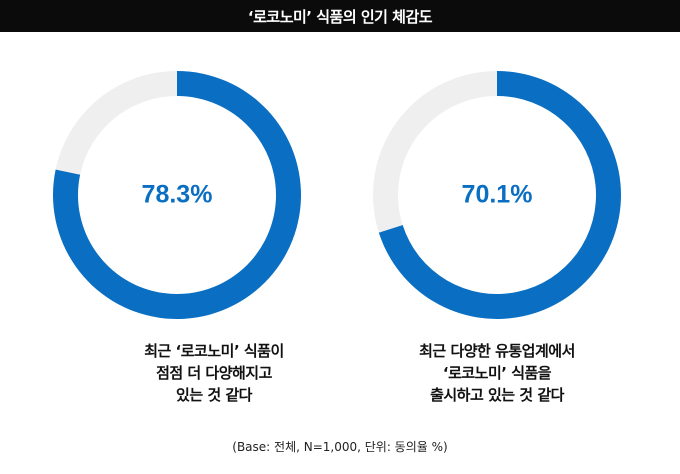 This screenshot has width=680, height=474. I want to click on caption-right-line: 최근 다양한 유통업계에서, so click(497, 351).